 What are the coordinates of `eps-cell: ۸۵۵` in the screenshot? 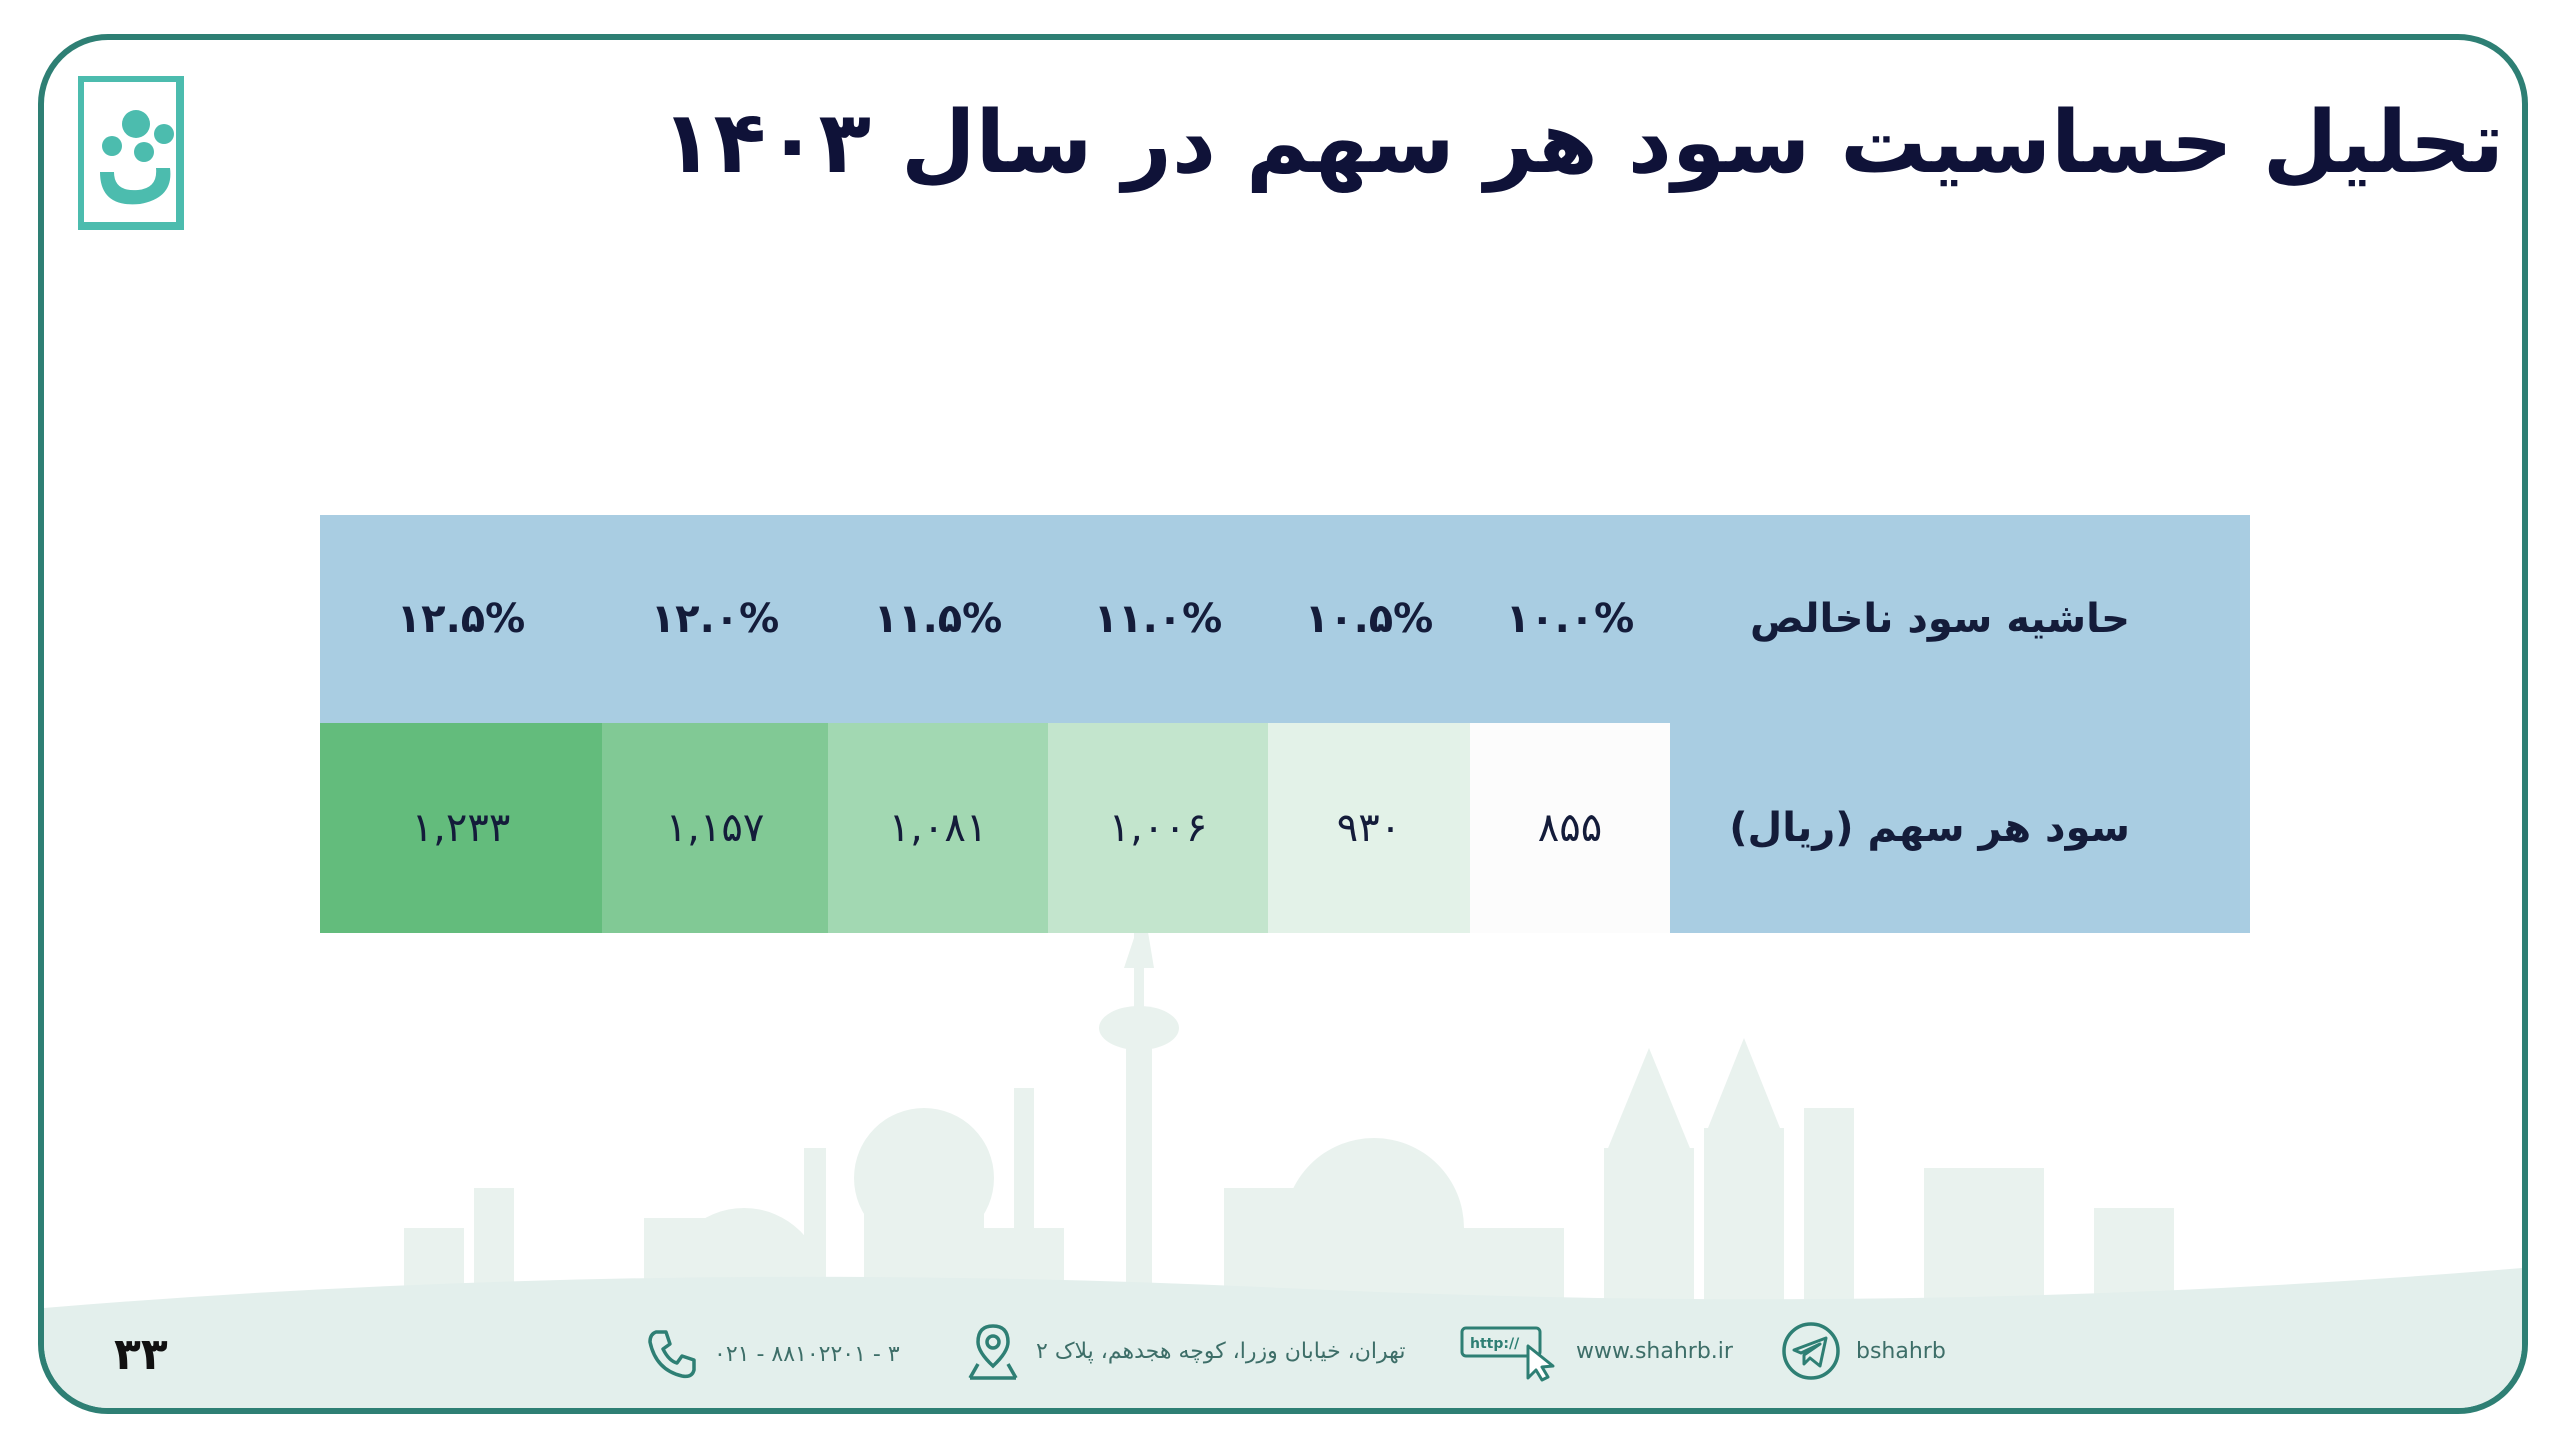 It's located at (1570, 828).